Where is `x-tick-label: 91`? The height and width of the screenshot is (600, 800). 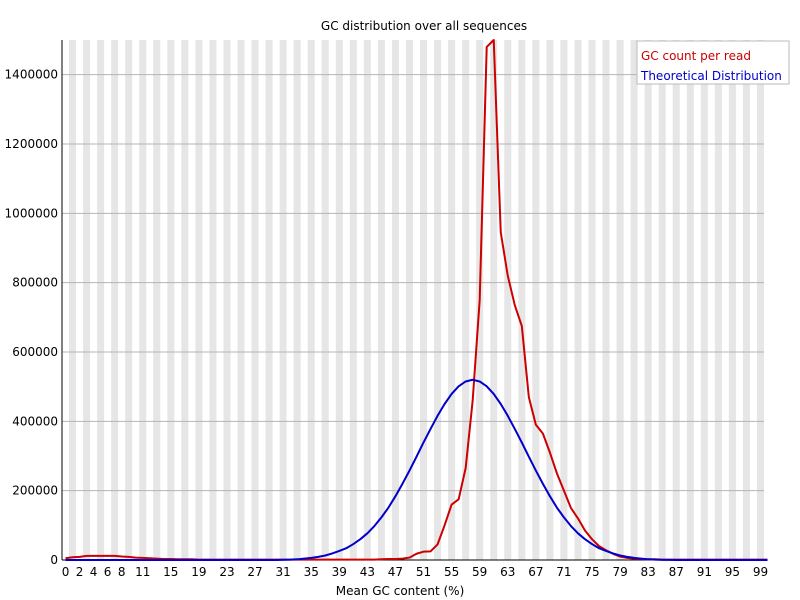 x-tick-label: 91 is located at coordinates (704, 572).